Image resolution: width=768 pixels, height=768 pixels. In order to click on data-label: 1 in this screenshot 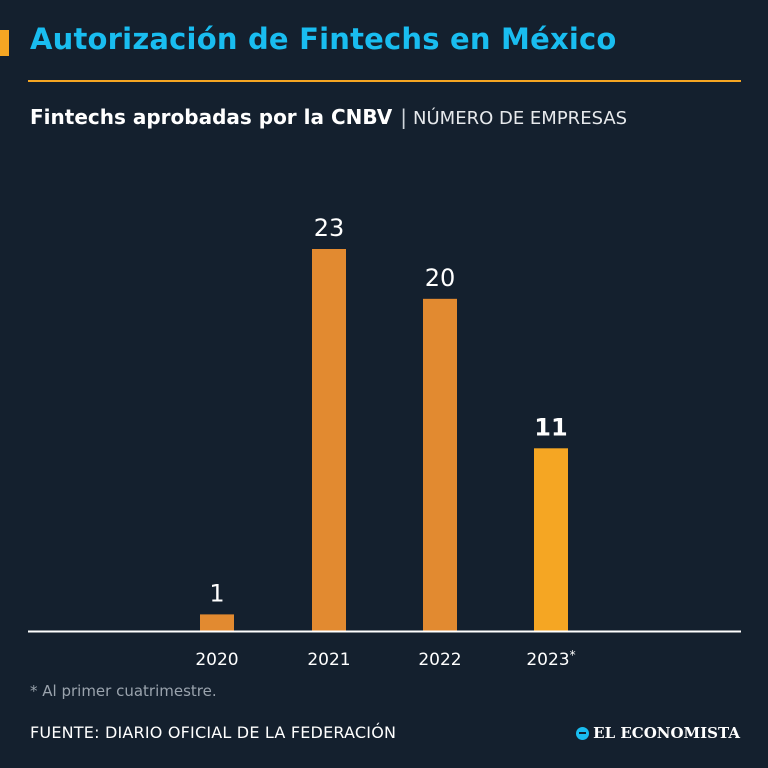, I will do `click(216, 593)`.